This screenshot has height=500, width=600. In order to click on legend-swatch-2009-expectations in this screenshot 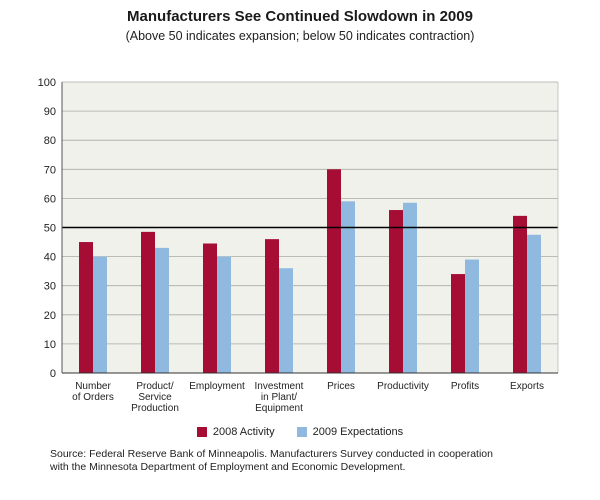, I will do `click(301, 432)`.